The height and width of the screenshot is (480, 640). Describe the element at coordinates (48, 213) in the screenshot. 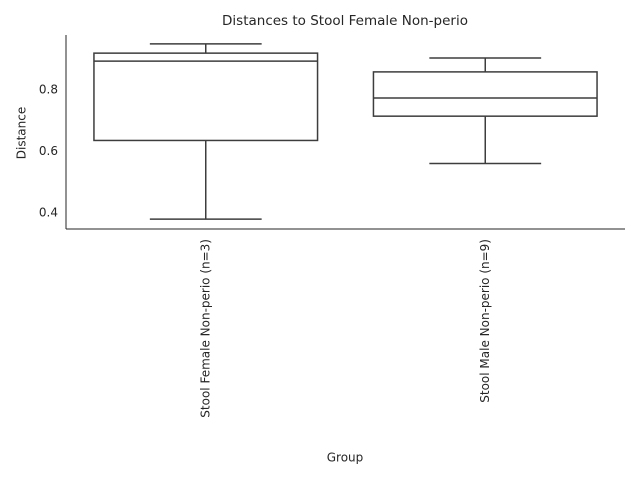

I see `y-tick-label: 0.4` at that location.